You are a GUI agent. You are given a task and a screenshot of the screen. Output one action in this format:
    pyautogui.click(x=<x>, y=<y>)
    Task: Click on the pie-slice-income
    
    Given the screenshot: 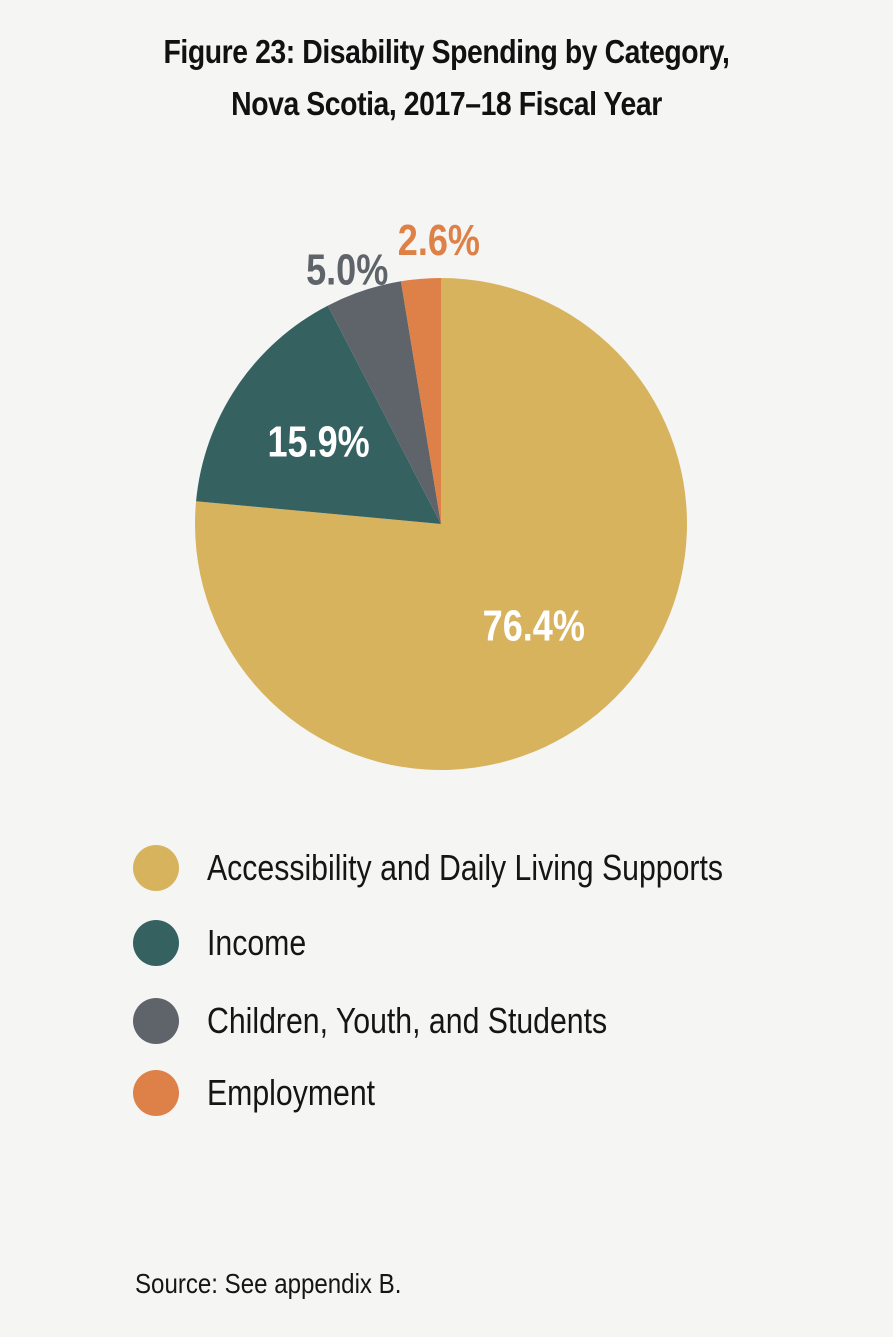 What is the action you would take?
    pyautogui.click(x=318, y=414)
    